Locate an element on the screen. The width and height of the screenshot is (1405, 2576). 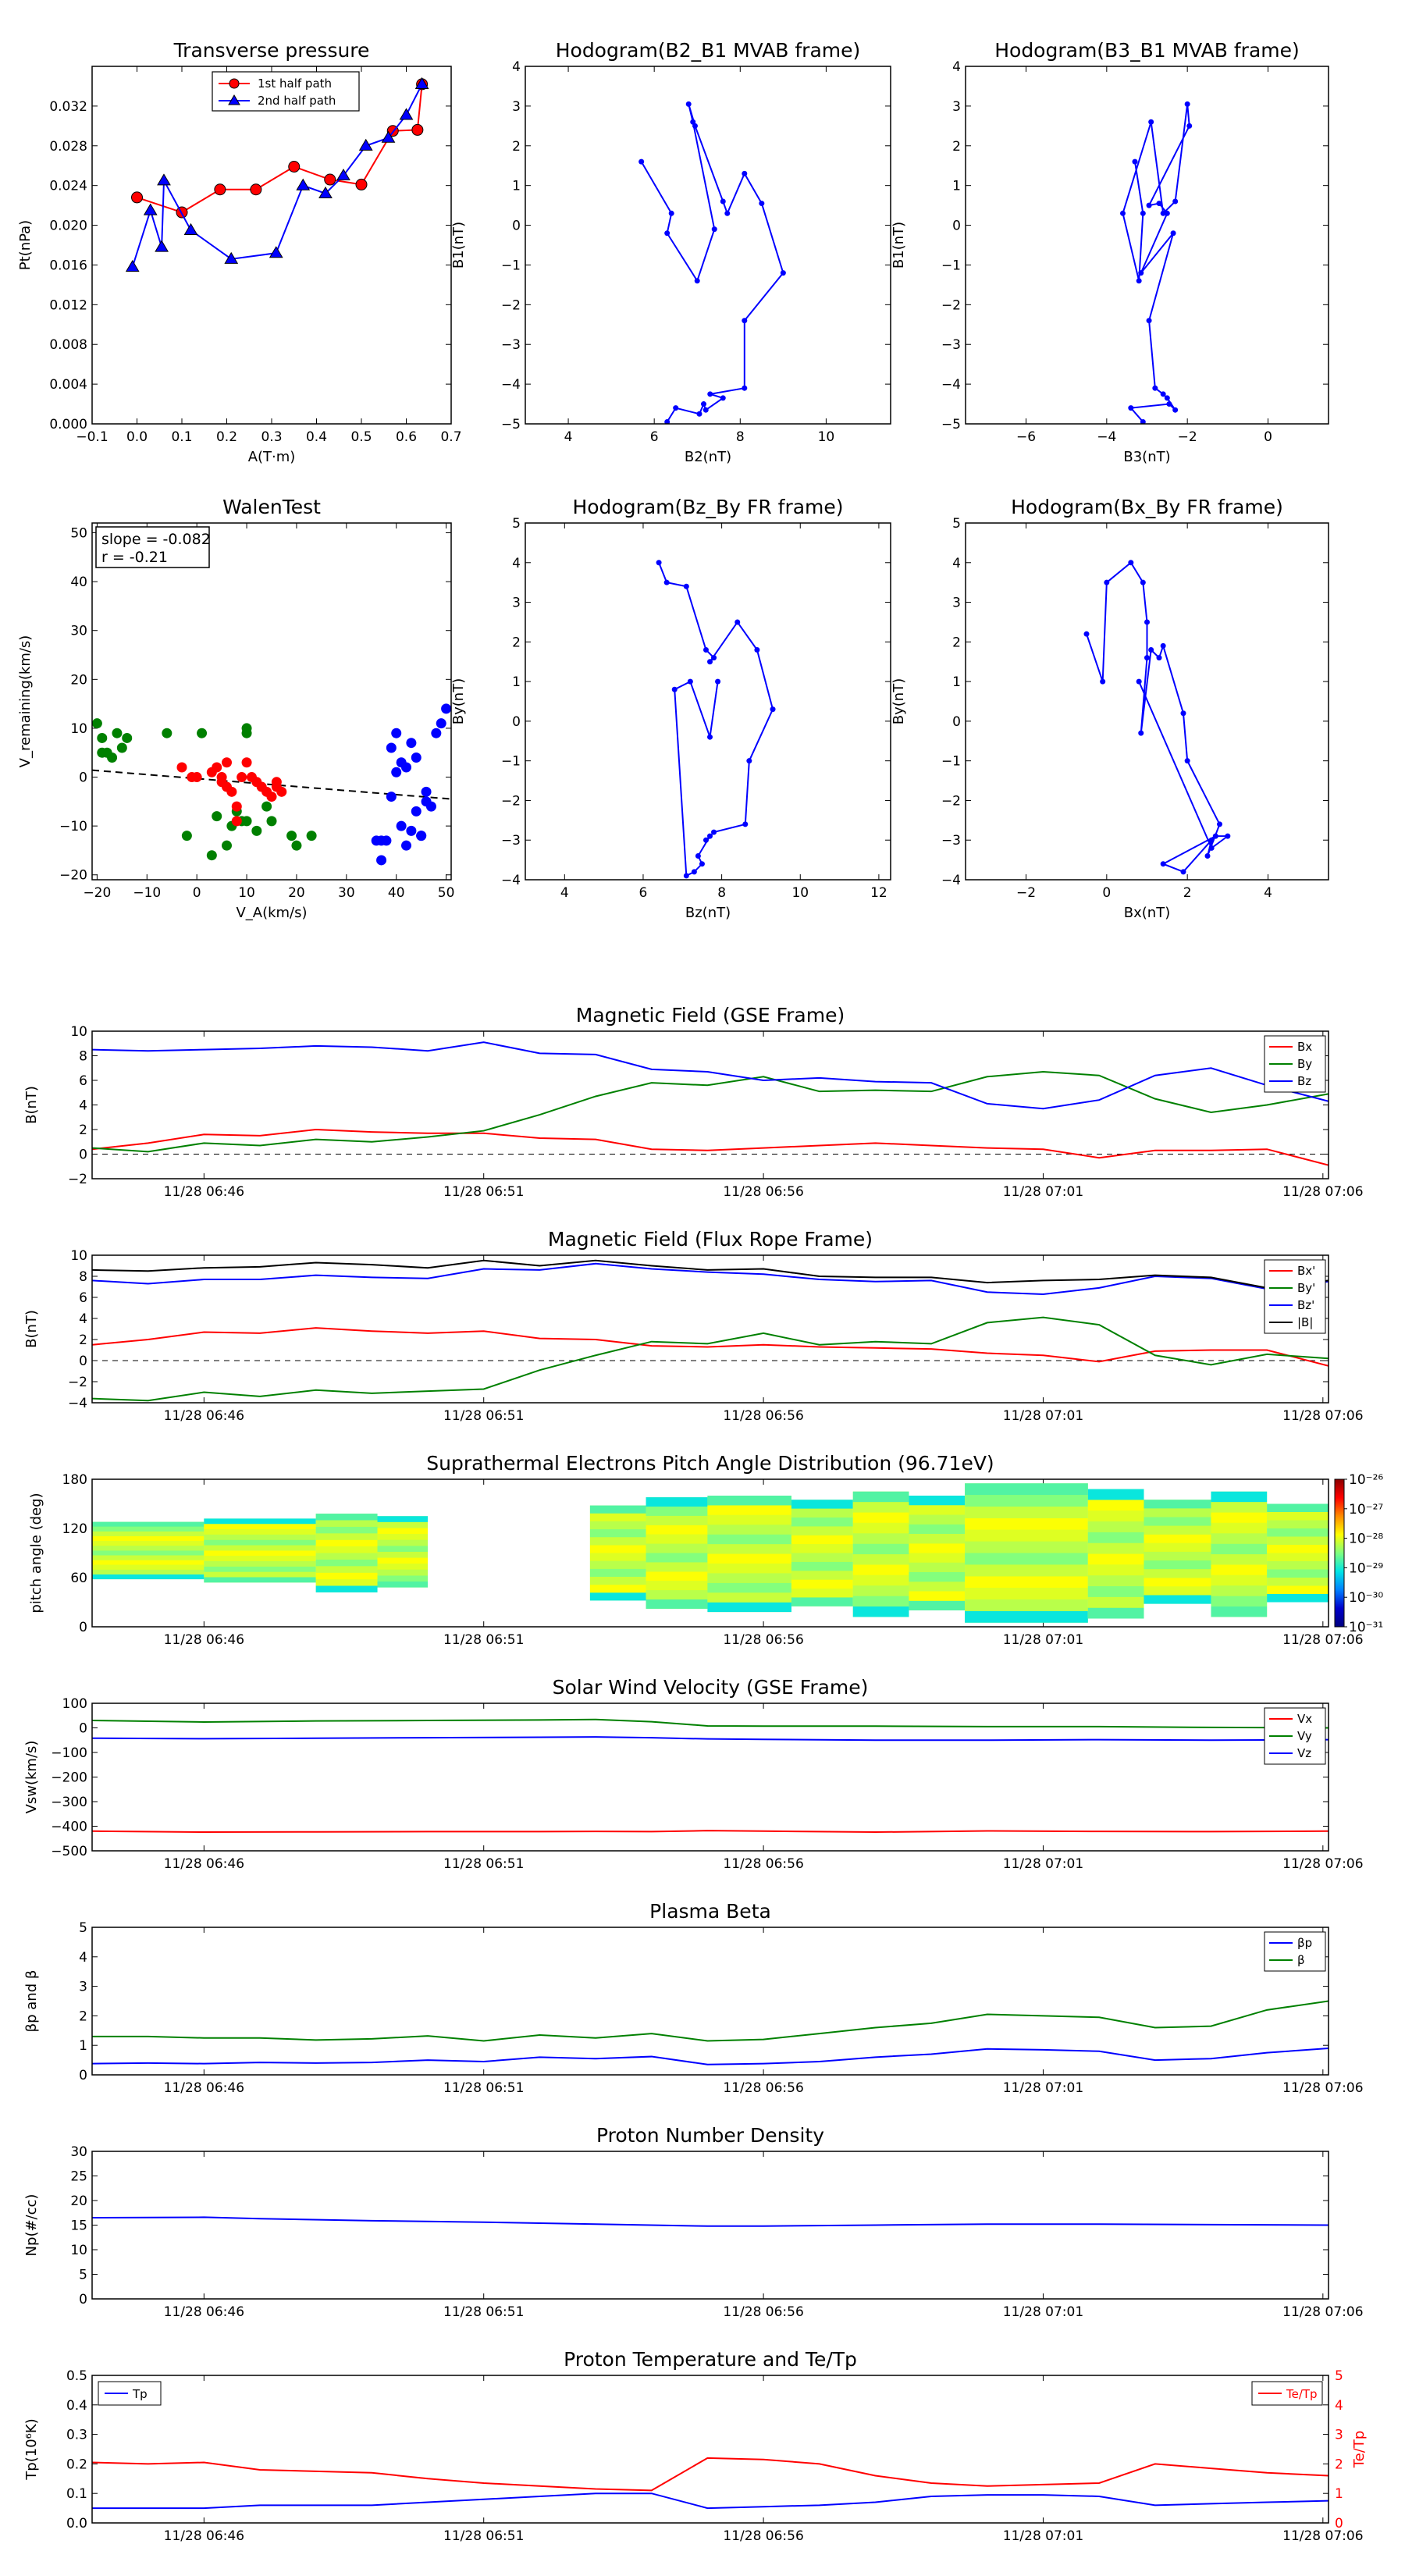
x-tick-label: 0.6 is located at coordinates (407, 437).